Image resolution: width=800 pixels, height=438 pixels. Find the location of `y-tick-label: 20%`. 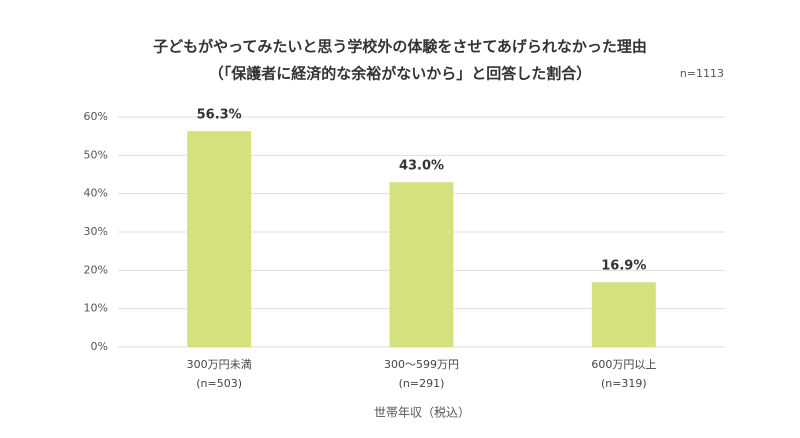

y-tick-label: 20% is located at coordinates (96, 269).